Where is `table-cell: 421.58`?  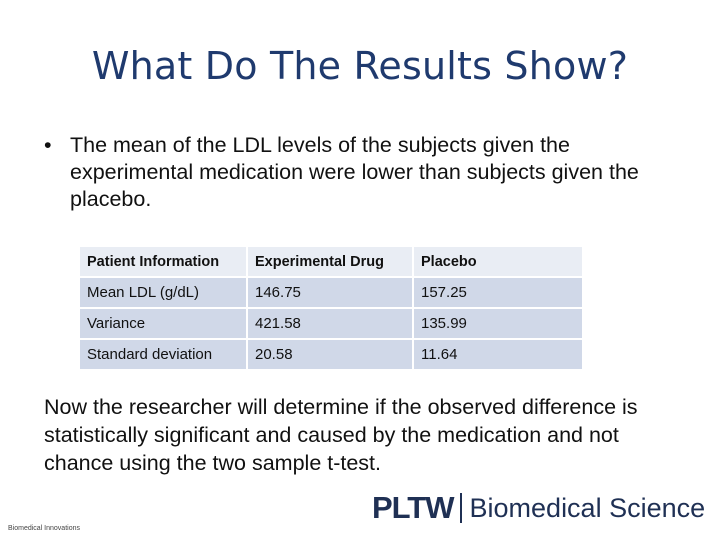 table-cell: 421.58 is located at coordinates (330, 323).